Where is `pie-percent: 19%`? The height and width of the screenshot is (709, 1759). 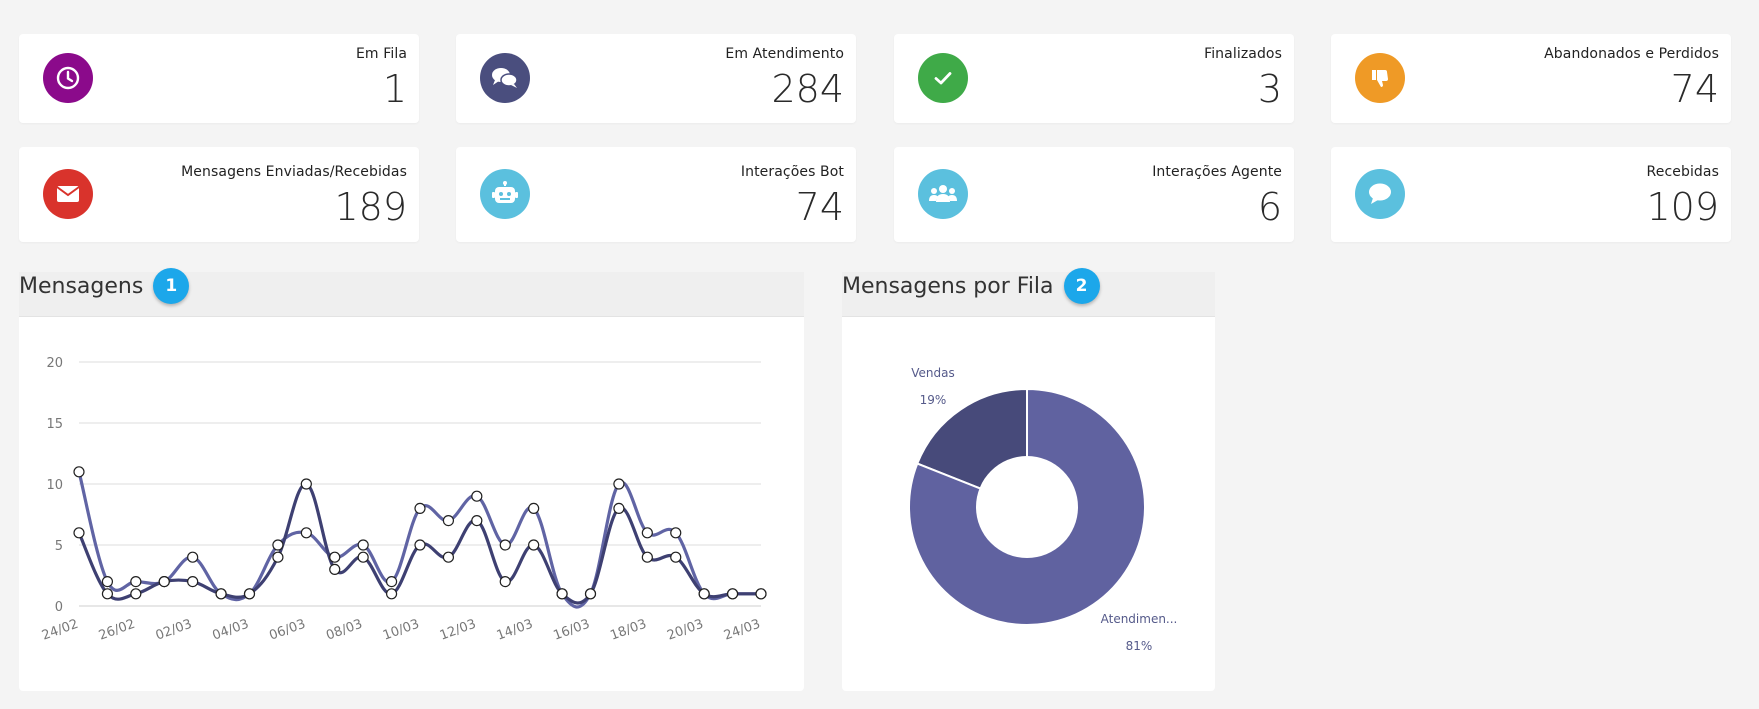
pie-percent: 19% is located at coordinates (933, 400).